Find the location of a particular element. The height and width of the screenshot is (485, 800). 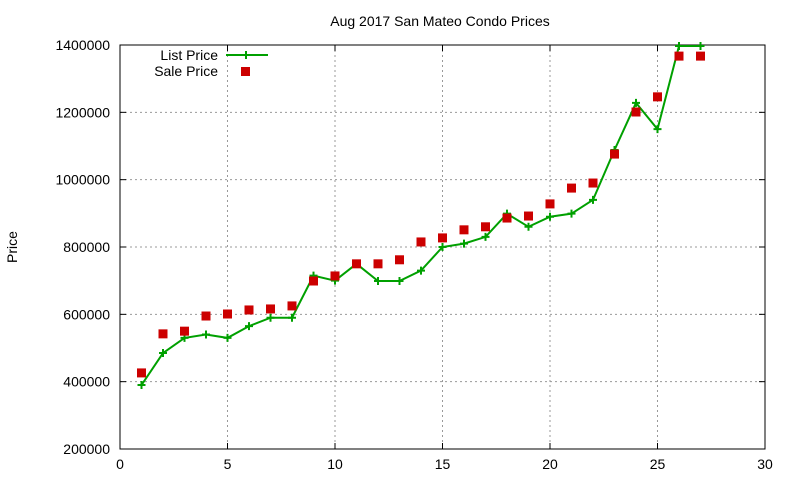

legend-marker-list-price is located at coordinates (246, 55).